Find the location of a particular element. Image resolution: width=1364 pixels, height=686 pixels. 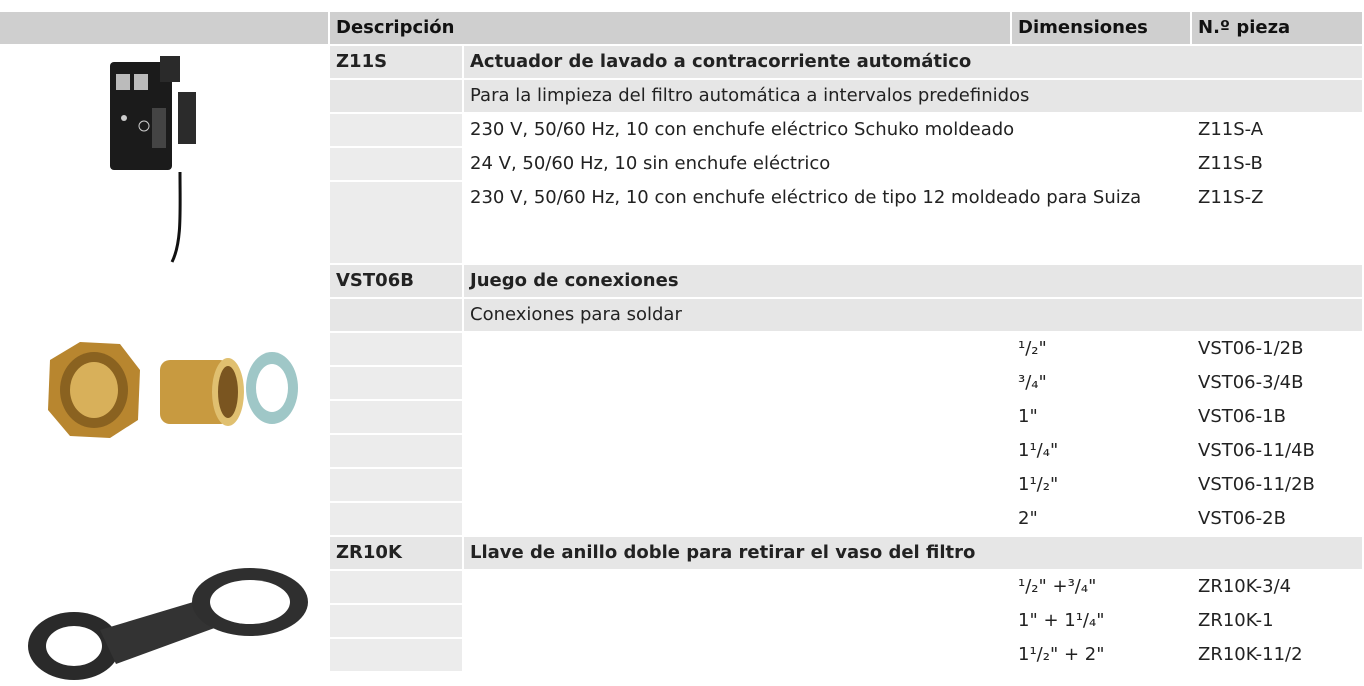

table-row: 1¹/₄" VST06-11/4B is located at coordinates (681, 451).